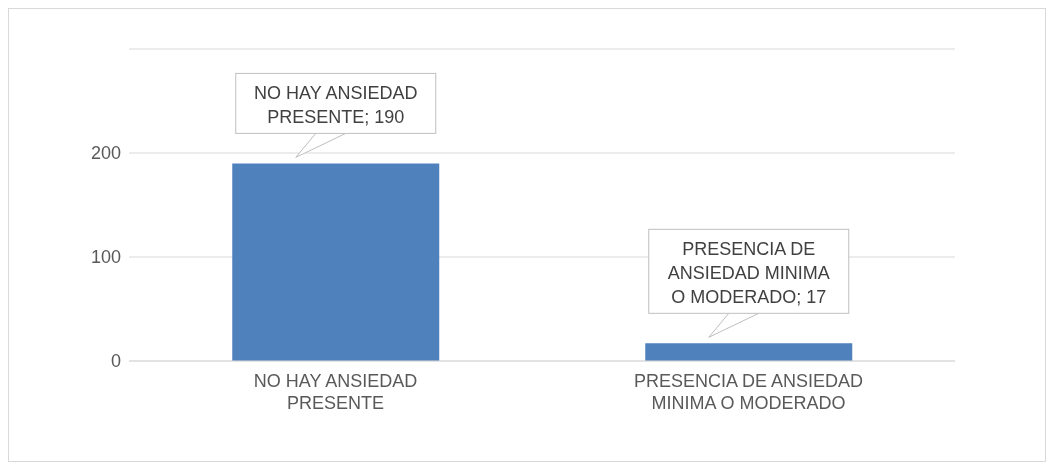 This screenshot has width=1054, height=470. Describe the element at coordinates (115, 361) in the screenshot. I see `y-tick-label: 0` at that location.